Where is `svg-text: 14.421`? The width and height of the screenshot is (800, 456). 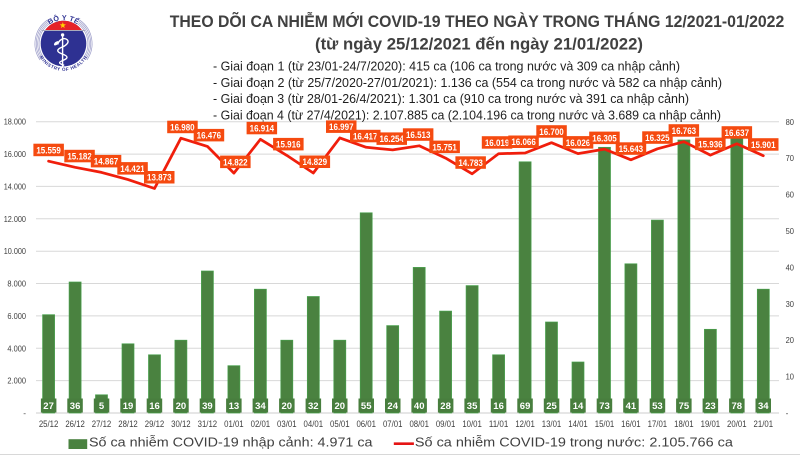 svg-text: 14.421 is located at coordinates (132, 169).